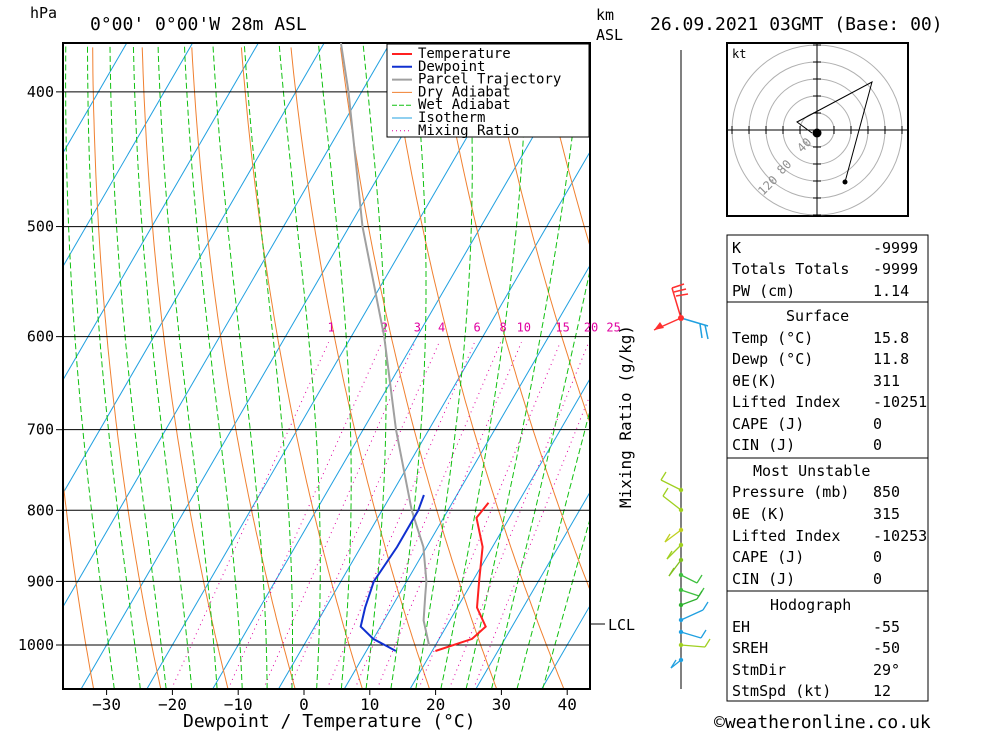  I want to click on surface-cape-label: CAPE (J), so click(768, 424).